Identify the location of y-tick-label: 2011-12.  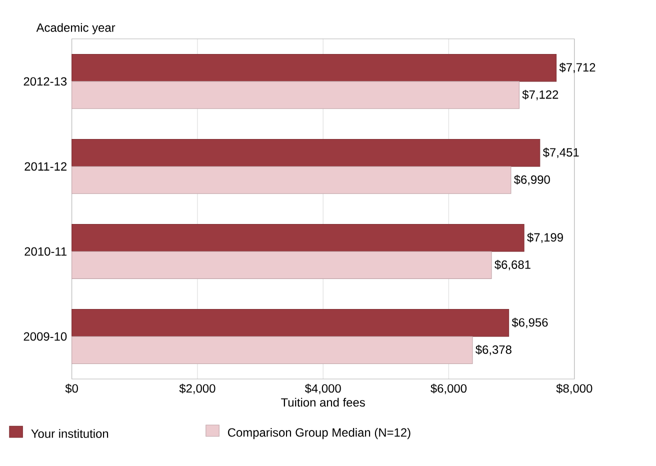
(45, 166).